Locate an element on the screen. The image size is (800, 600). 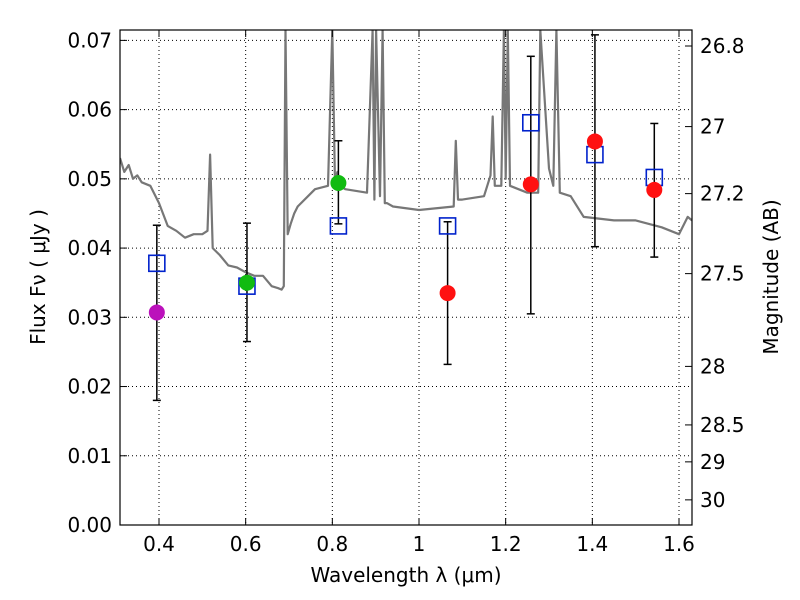
y2-axis-ticks: 26.8 27 27.2 27.5 28 28.5 29 30 is located at coordinates (715, 273).